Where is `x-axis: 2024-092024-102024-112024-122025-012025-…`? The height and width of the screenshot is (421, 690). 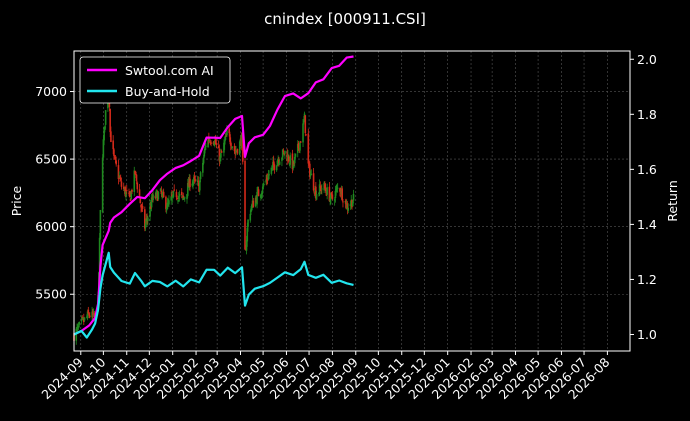 x-axis: 2024-092024-102024-112024-122025-012025-… is located at coordinates (325, 376).